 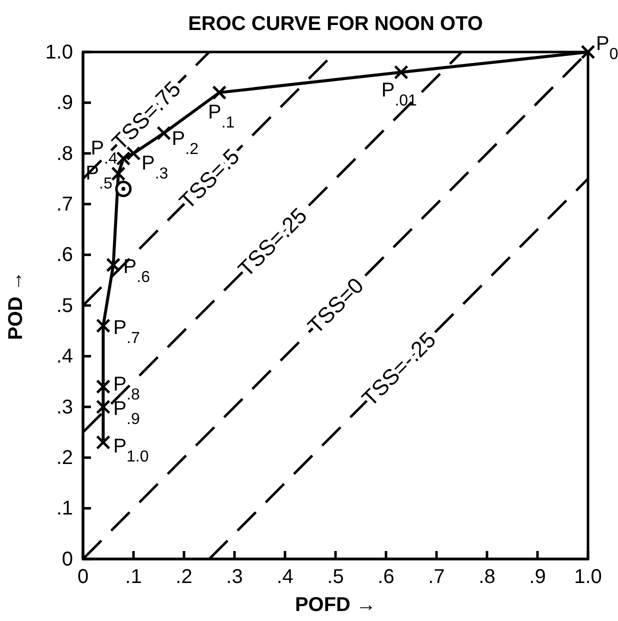 I want to click on y-axis-title: POD →, so click(x=16, y=305).